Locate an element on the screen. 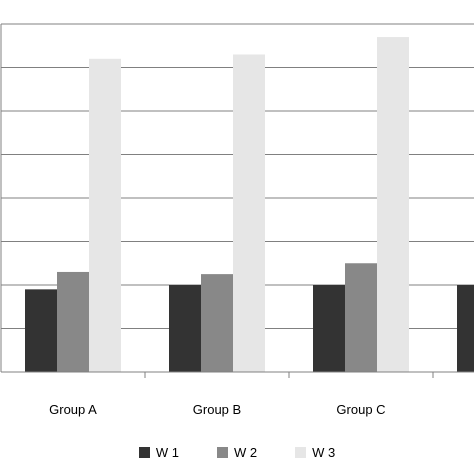  legend: W 1 W 2 W 3 is located at coordinates (237, 452).